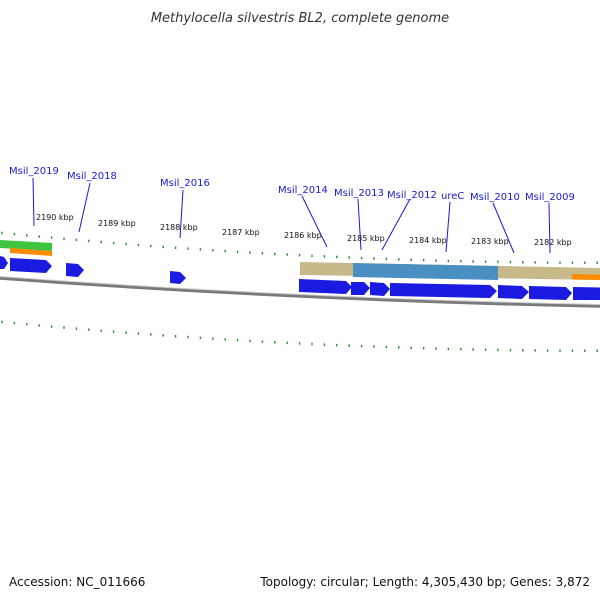  Describe the element at coordinates (303, 190) in the screenshot. I see `gene-label-msil-2014: Msil_2014` at that location.